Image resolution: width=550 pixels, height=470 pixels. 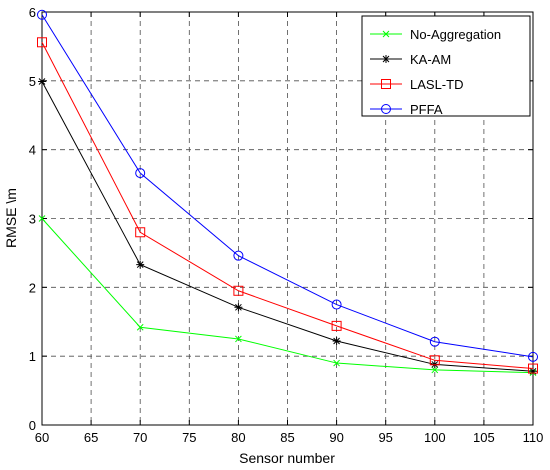 I want to click on x-tick-label: 70, so click(x=140, y=437).